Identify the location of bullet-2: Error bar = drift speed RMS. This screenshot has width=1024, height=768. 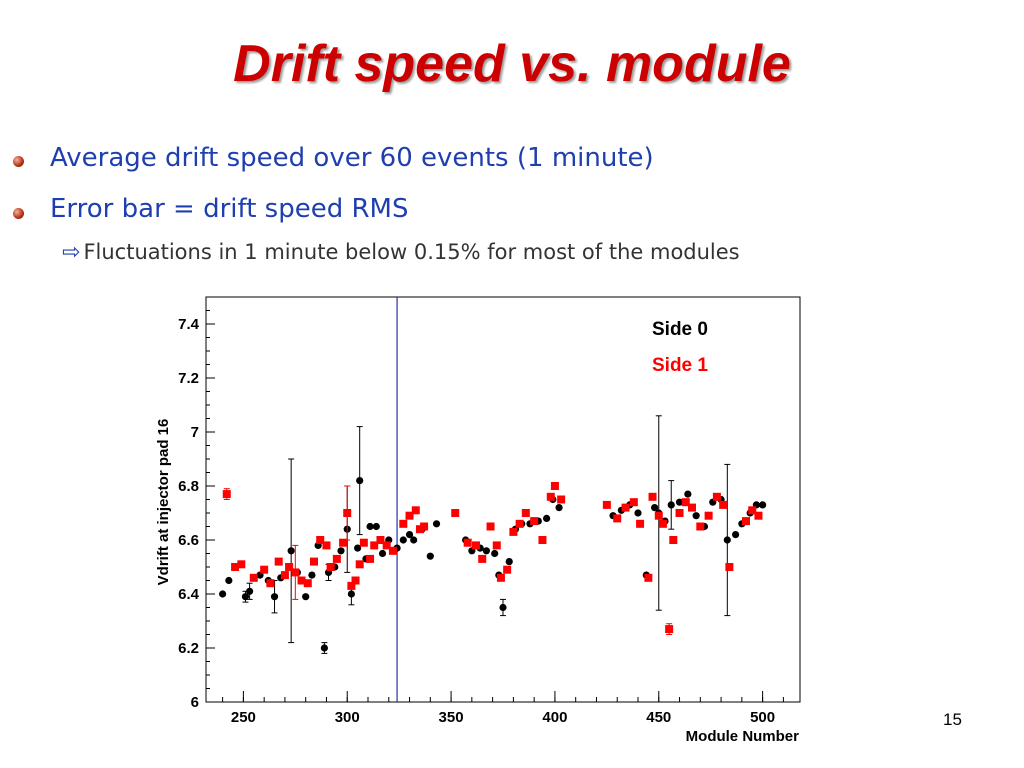
(229, 209).